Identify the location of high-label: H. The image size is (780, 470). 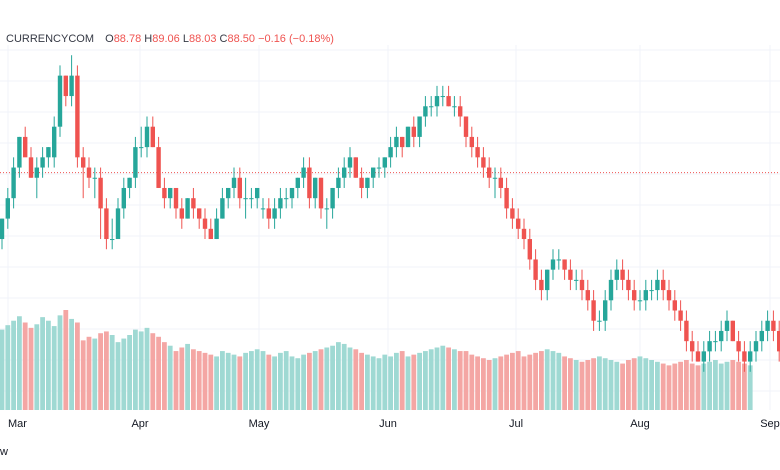
(148, 39).